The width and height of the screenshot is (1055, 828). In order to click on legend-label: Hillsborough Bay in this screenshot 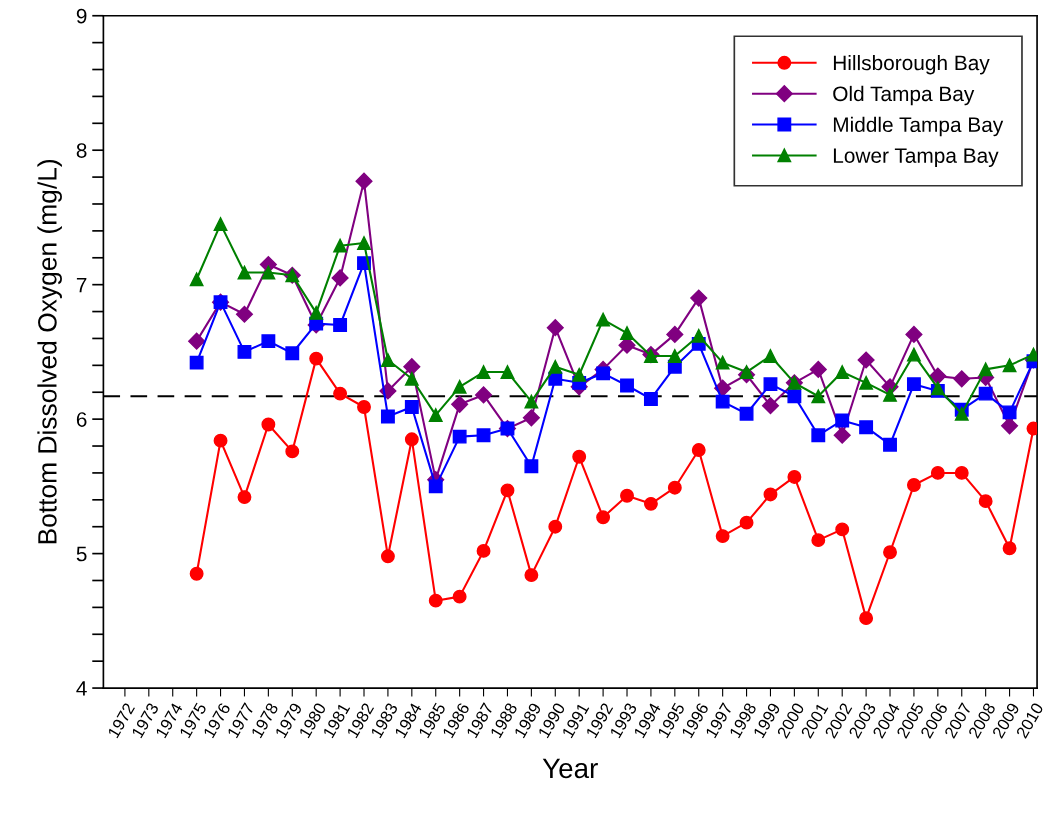, I will do `click(911, 64)`.